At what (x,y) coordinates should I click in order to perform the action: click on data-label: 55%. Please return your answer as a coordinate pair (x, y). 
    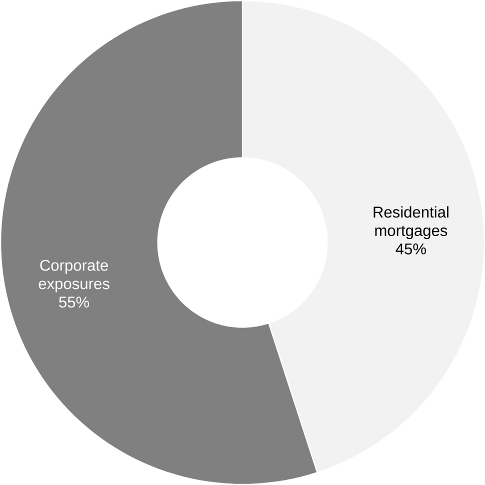
    Looking at the image, I should click on (74, 302).